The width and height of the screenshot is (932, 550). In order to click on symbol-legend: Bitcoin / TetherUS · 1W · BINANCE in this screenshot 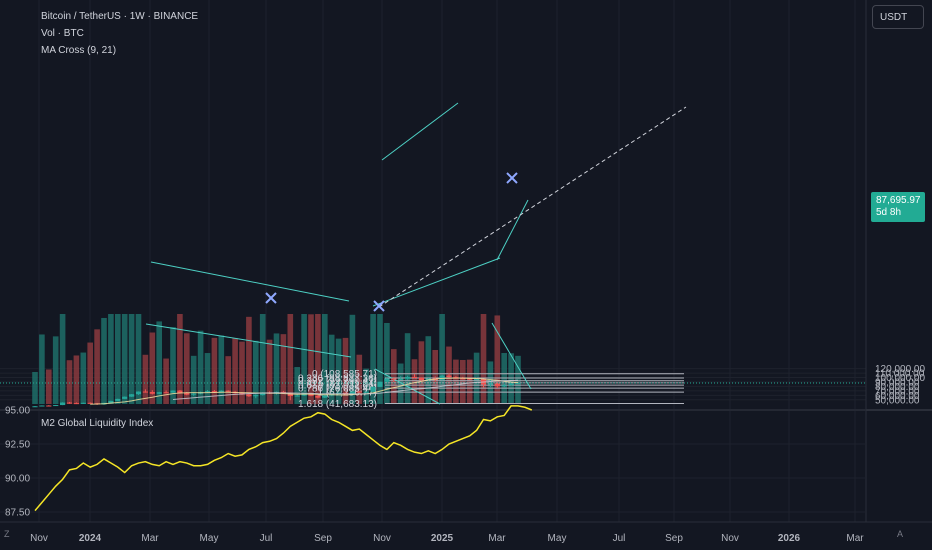, I will do `click(120, 16)`.